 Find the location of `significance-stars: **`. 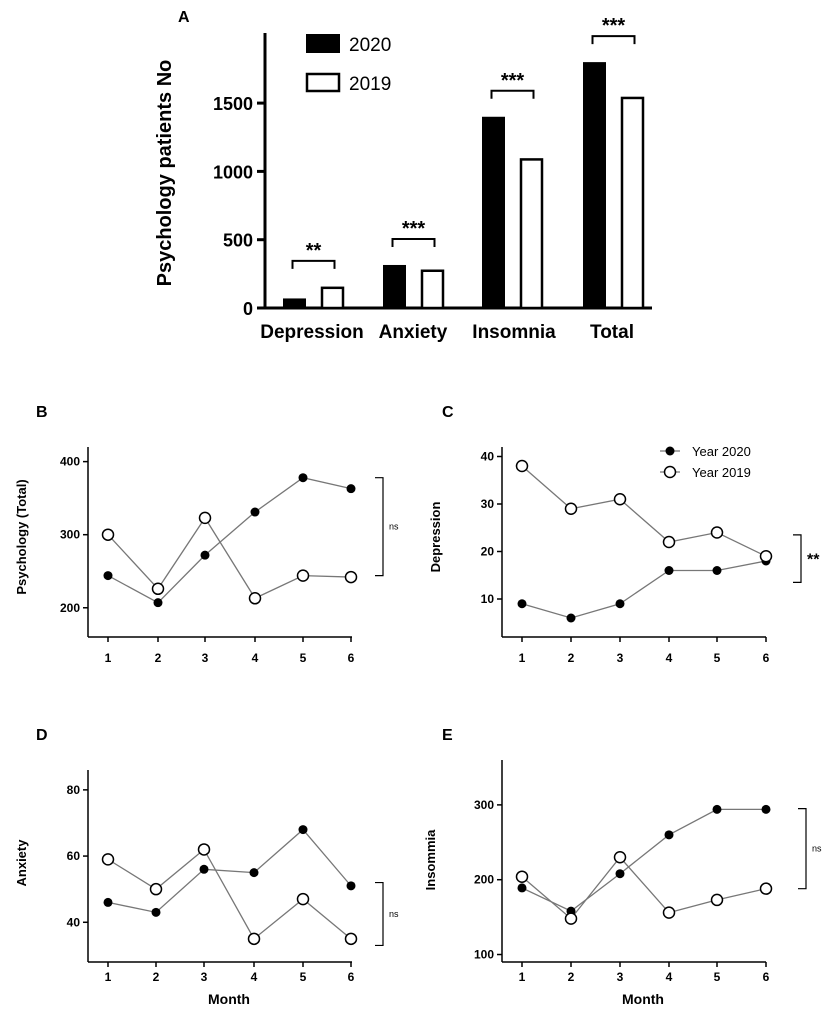

significance-stars: ** is located at coordinates (314, 251).